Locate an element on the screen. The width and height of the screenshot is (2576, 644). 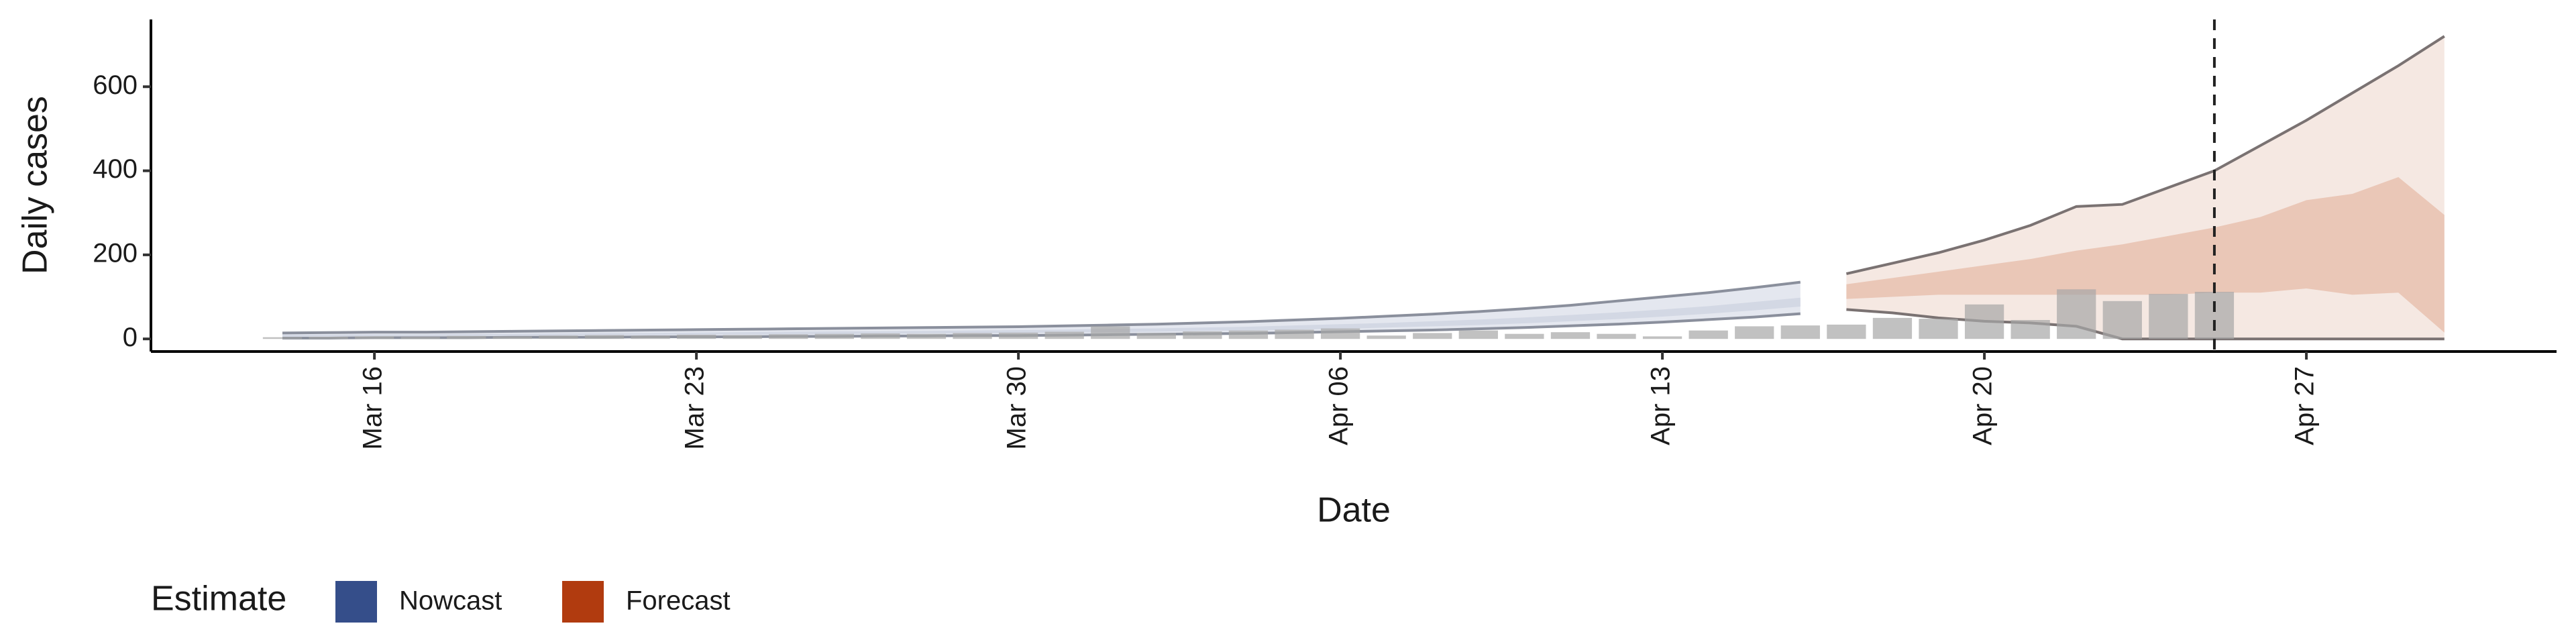
y-tick-label: 600 is located at coordinates (115, 85).